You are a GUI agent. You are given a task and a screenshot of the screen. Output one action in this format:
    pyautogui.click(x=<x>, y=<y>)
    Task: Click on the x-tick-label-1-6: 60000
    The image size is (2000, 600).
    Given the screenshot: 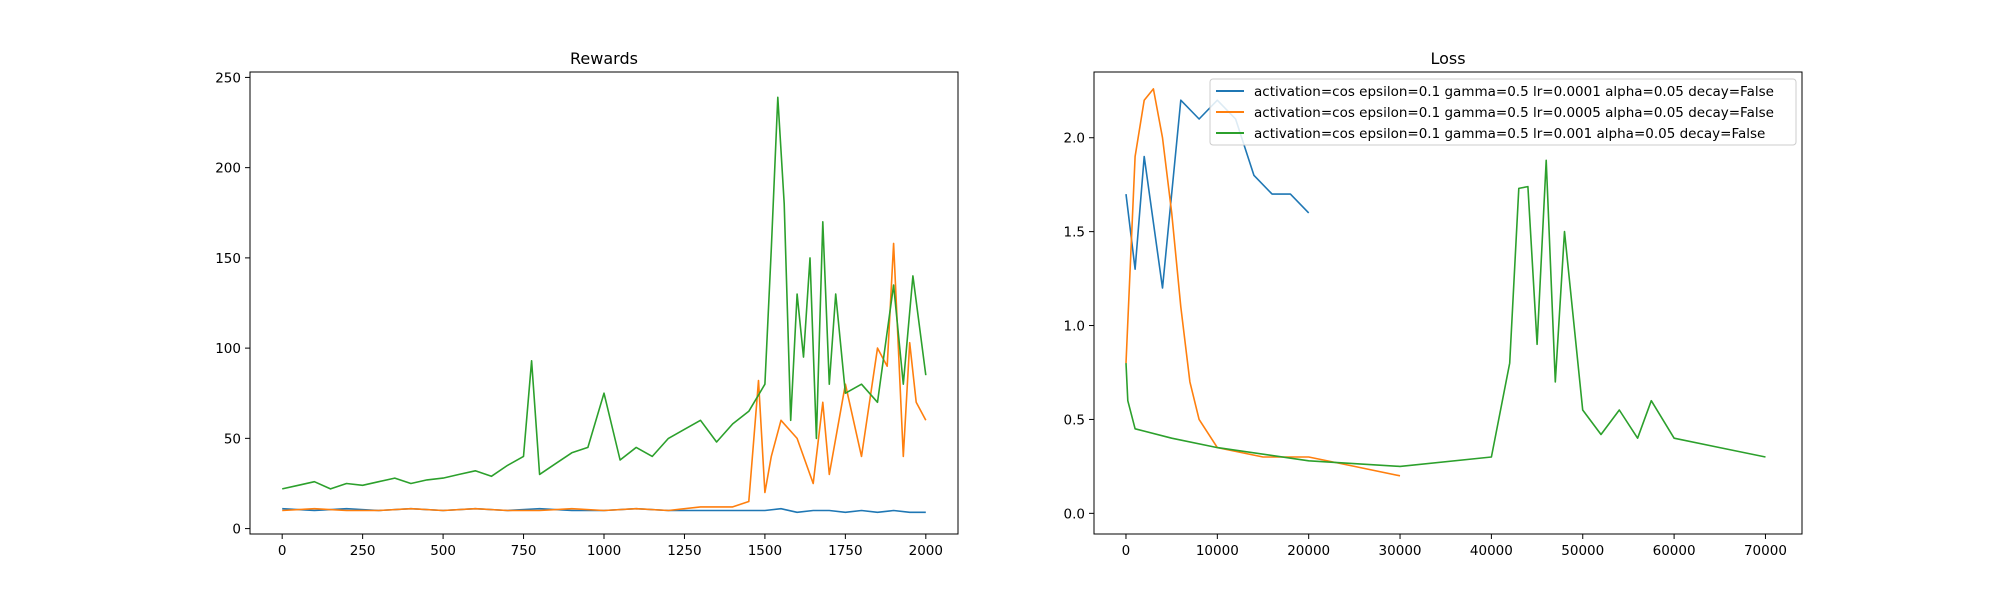 What is the action you would take?
    pyautogui.click(x=1674, y=551)
    